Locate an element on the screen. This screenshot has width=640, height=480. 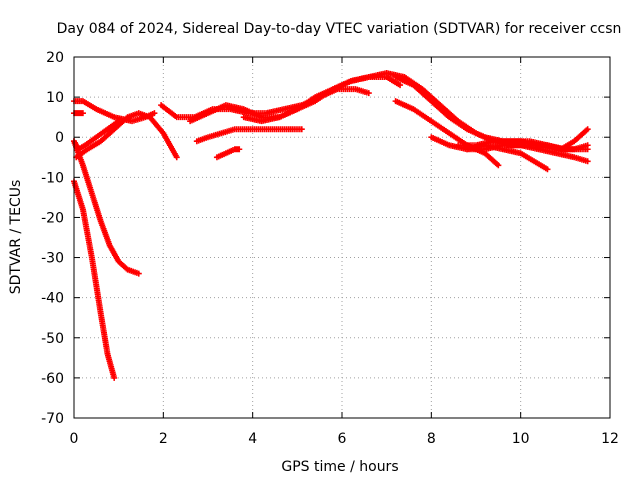
series-mid-hump-b is located at coordinates (295, 99).